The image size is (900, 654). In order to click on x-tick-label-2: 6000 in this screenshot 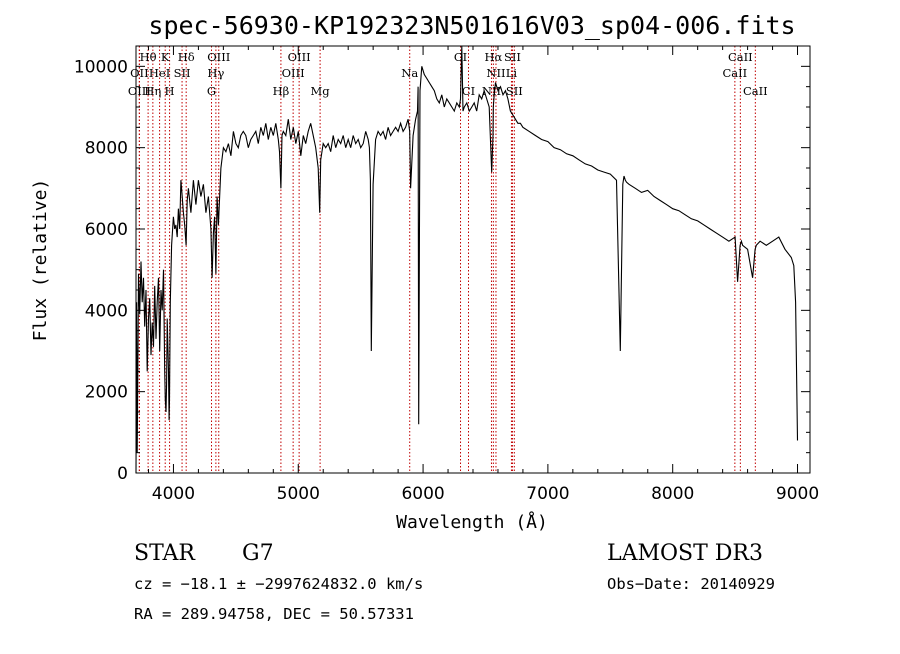, I will do `click(422, 494)`.